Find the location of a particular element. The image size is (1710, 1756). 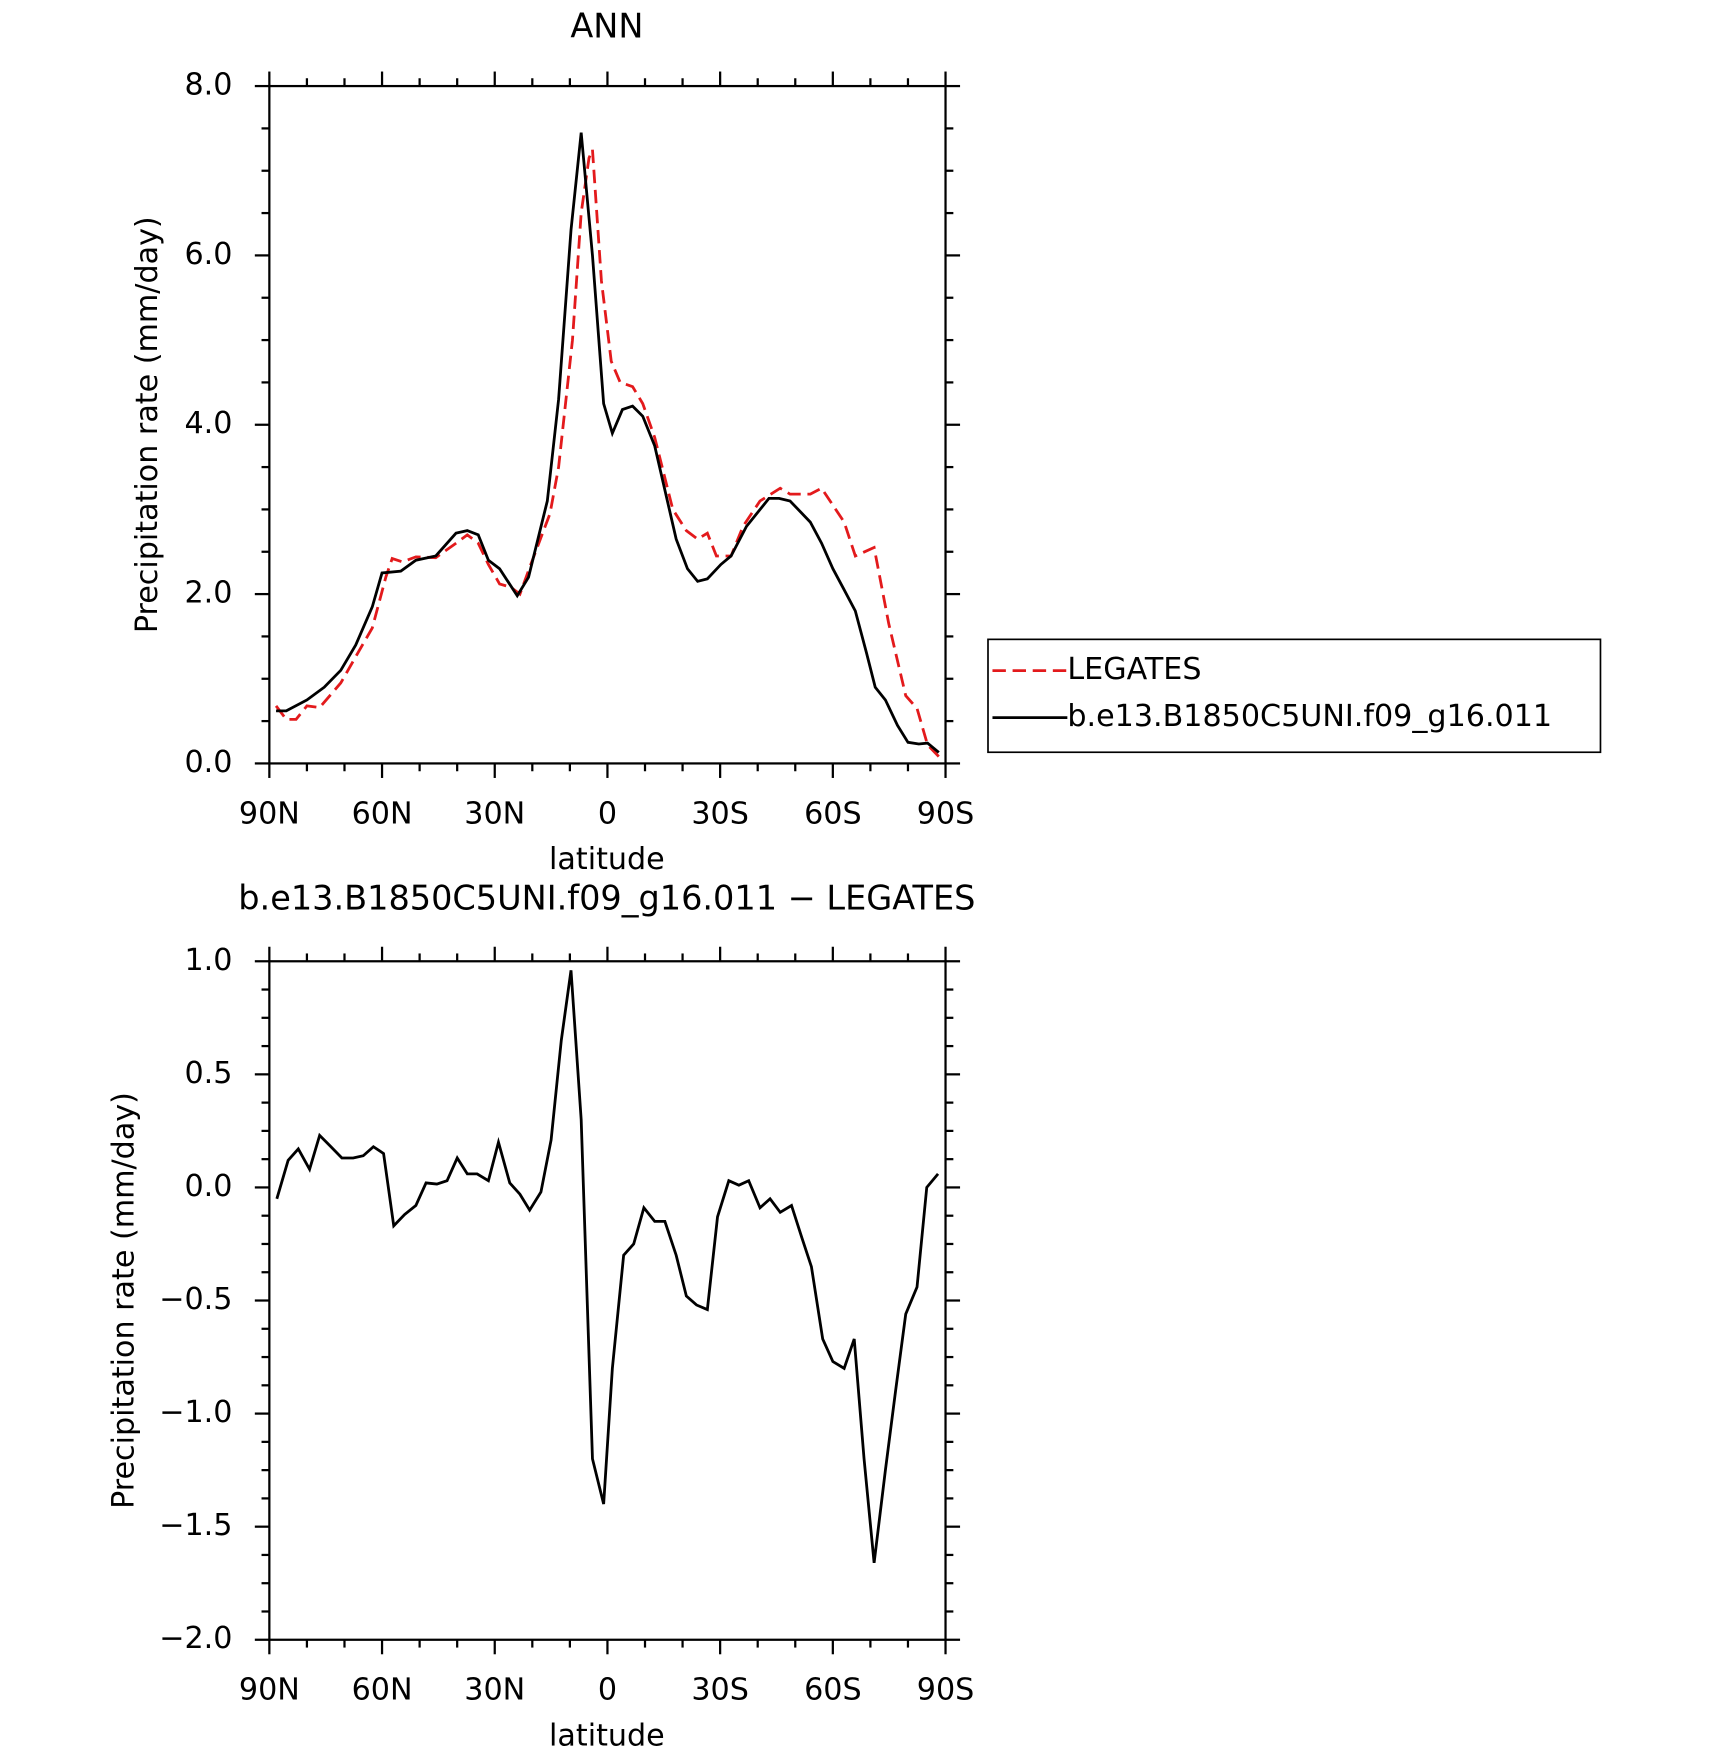

legend-label: b.e13.B1850C5UNI.f09_g16.011 is located at coordinates (1309, 716).